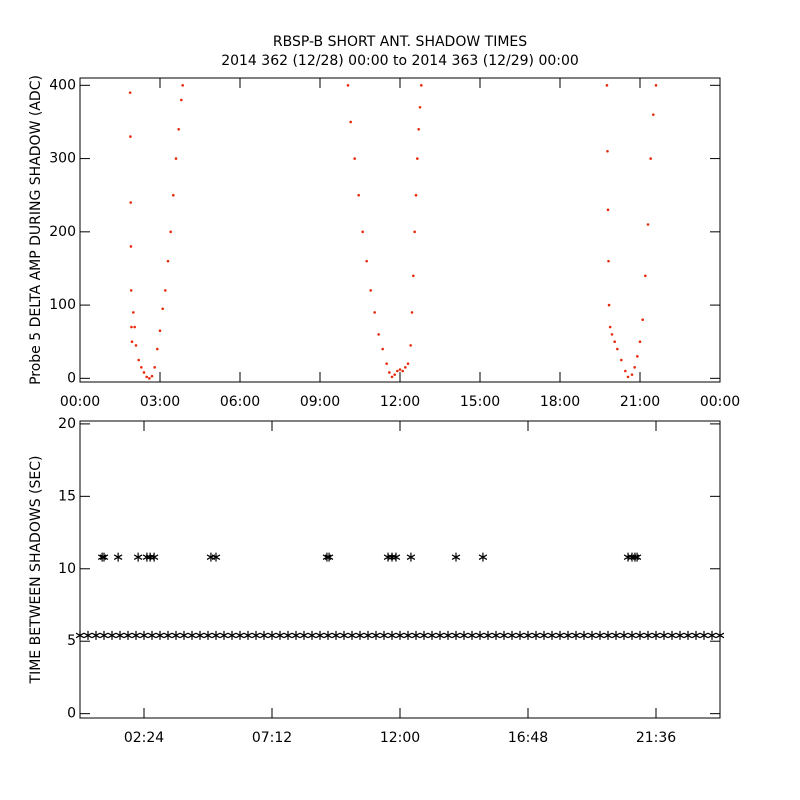  Describe the element at coordinates (560, 402) in the screenshot. I see `x-tick-label: 18:00` at that location.